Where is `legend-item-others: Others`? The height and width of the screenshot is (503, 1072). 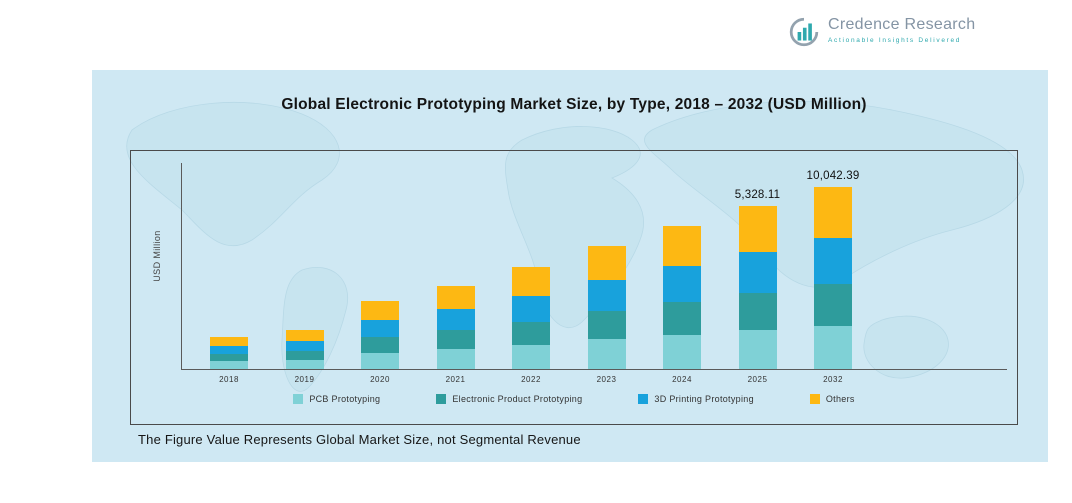 legend-item-others: Others is located at coordinates (832, 399).